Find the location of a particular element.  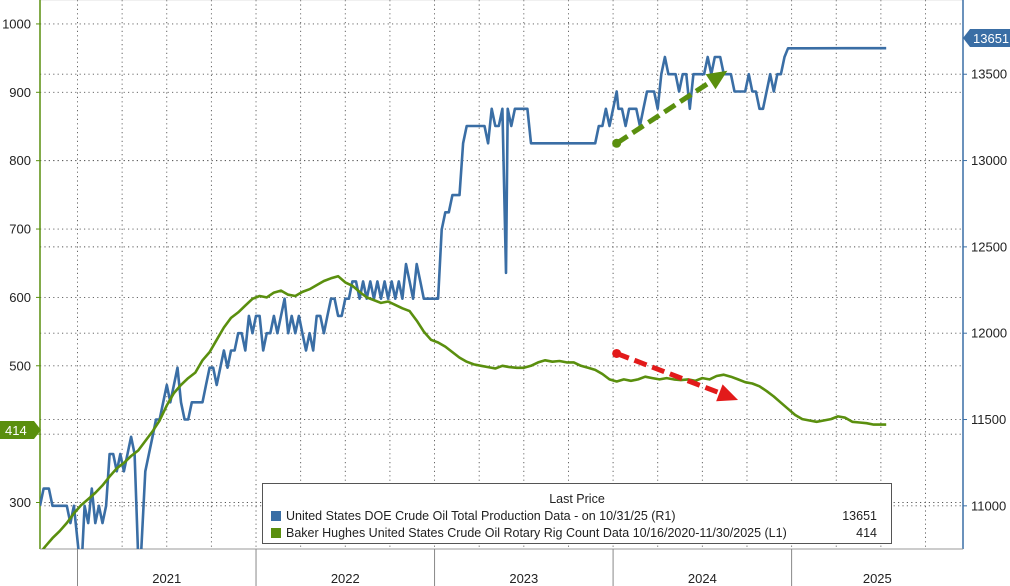

left-tick-label: 500 is located at coordinates (20, 365).